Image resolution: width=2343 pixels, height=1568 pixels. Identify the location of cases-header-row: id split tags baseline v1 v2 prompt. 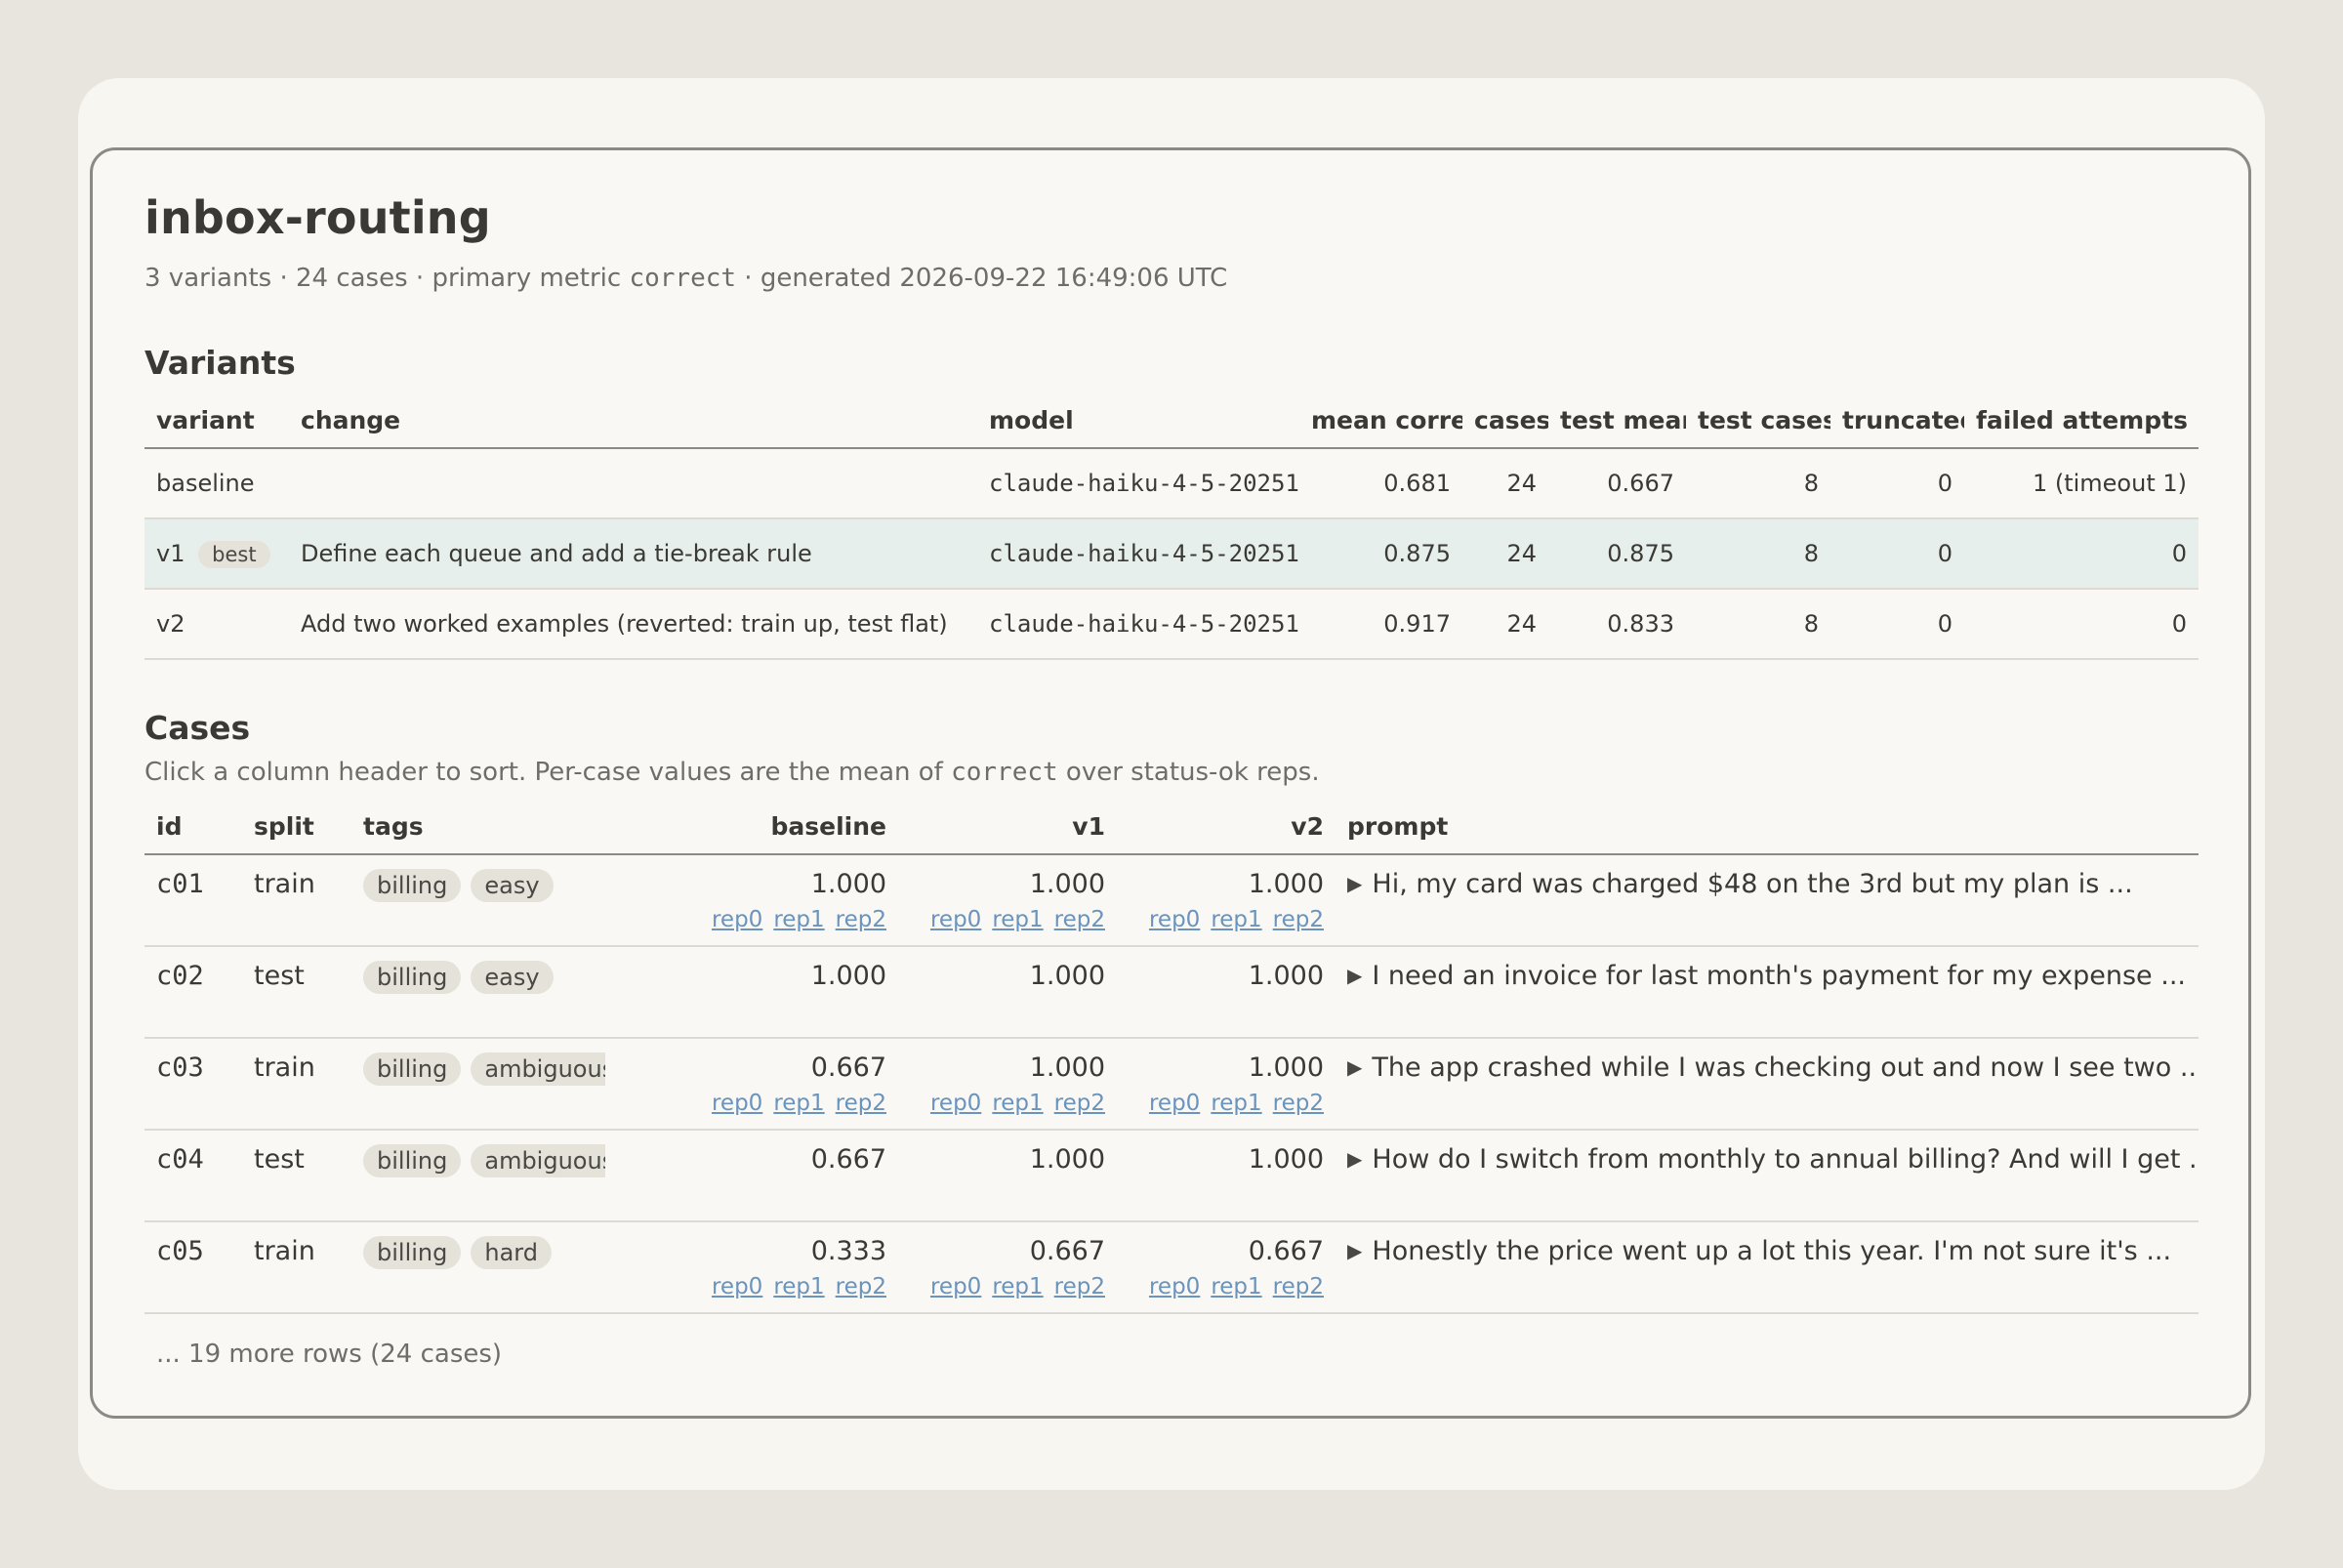
(1171, 827).